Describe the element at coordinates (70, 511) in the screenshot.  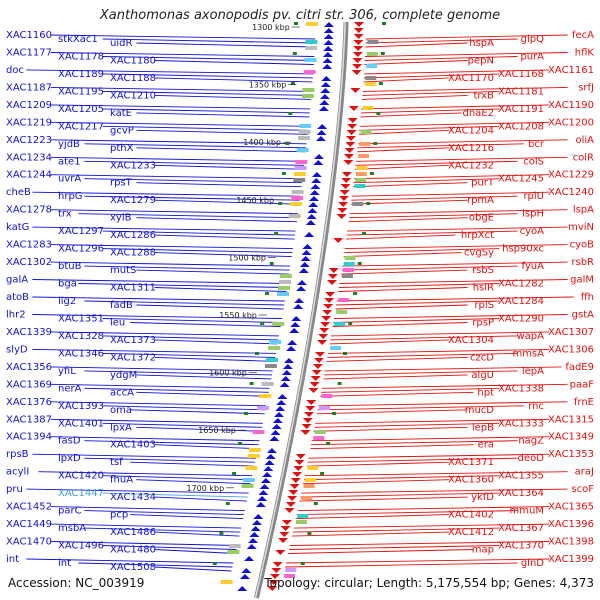
I see `left-gene-label: parC` at that location.